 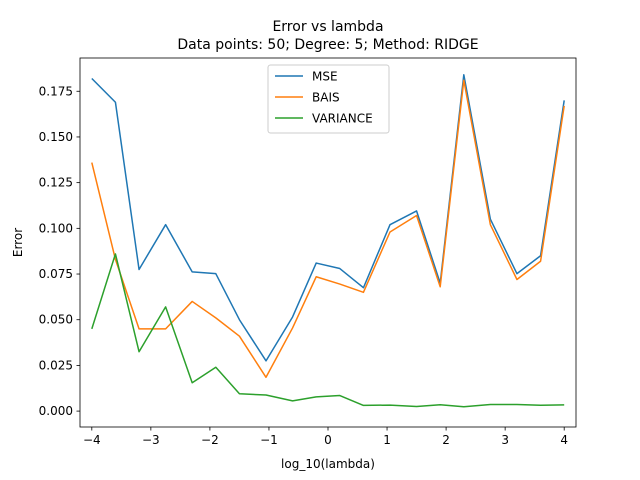 I want to click on chart-title: Error vs lambda, so click(x=327, y=27).